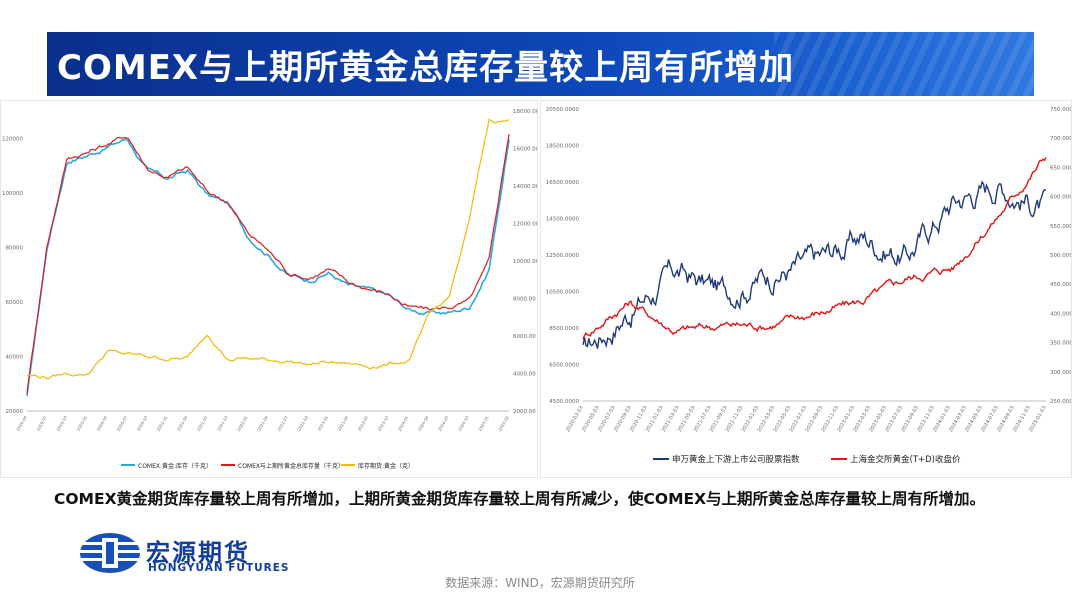  Describe the element at coordinates (525, 150) in the screenshot. I see `y-right-tick-label: 16000.00` at that location.